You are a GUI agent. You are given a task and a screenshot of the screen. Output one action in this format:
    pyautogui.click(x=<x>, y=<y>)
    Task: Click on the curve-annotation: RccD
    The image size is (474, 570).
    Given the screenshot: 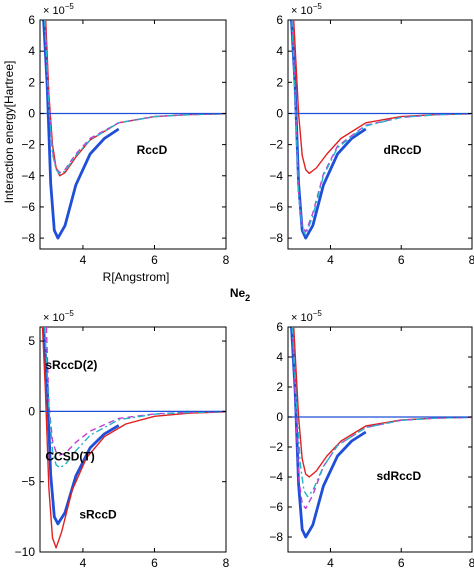 What is the action you would take?
    pyautogui.click(x=152, y=150)
    